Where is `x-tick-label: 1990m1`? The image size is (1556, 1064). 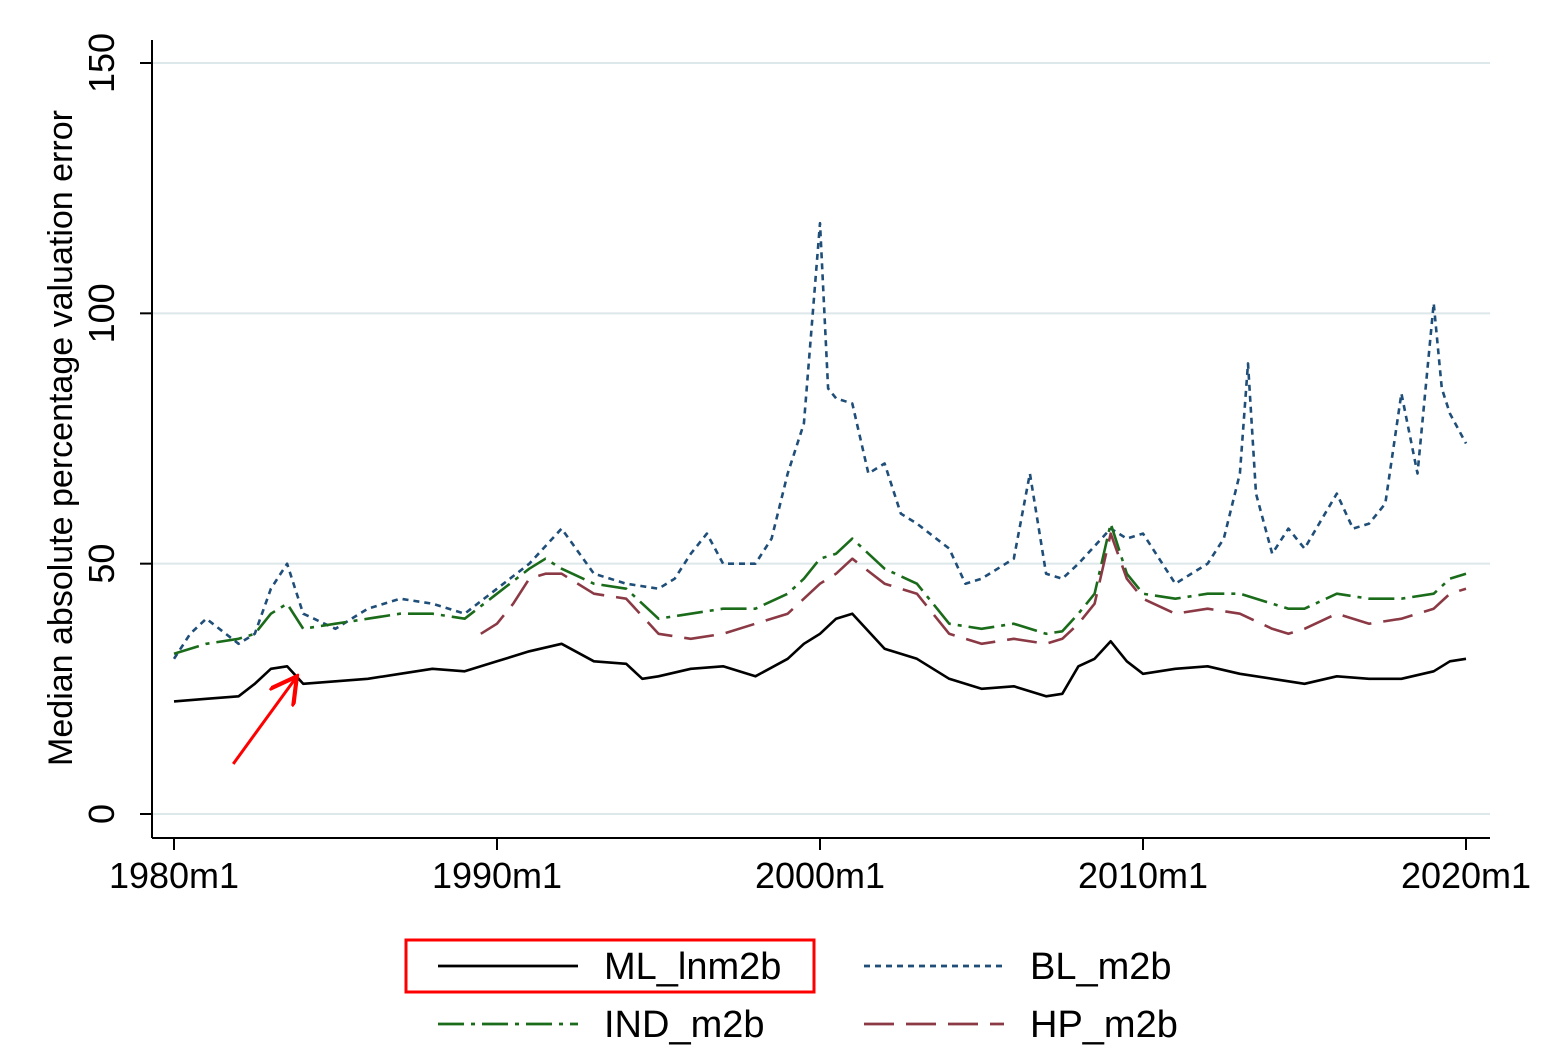 x-tick-label: 1990m1 is located at coordinates (497, 875).